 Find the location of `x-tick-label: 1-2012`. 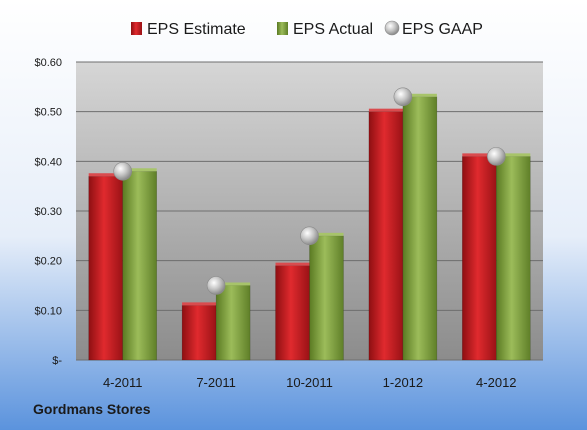

x-tick-label: 1-2012 is located at coordinates (403, 382).